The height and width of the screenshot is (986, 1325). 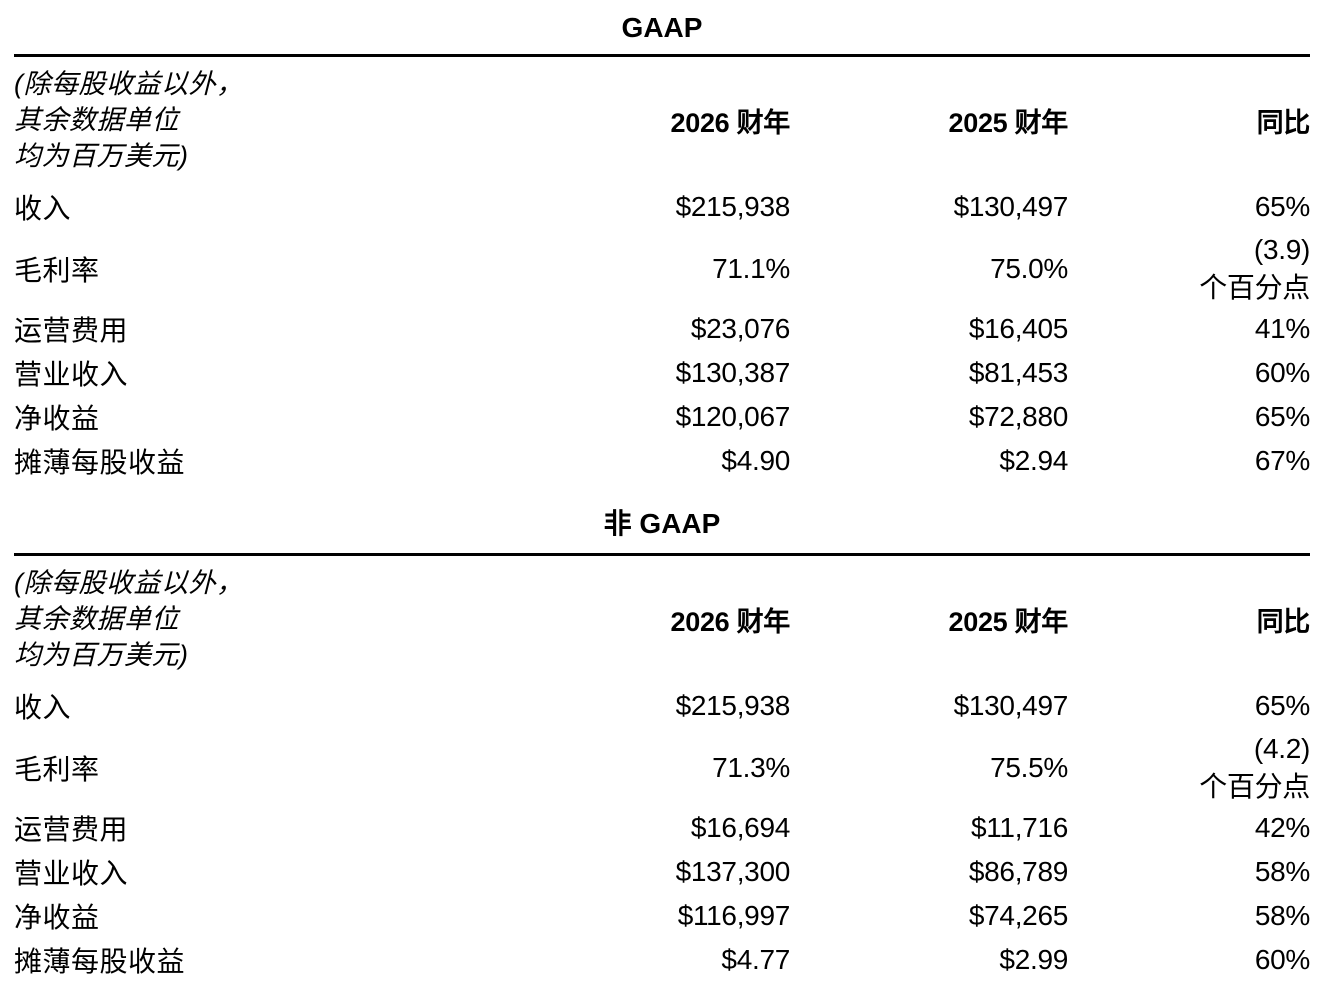 What do you see at coordinates (662, 523) in the screenshot?
I see `section-title: 非 GAAP` at bounding box center [662, 523].